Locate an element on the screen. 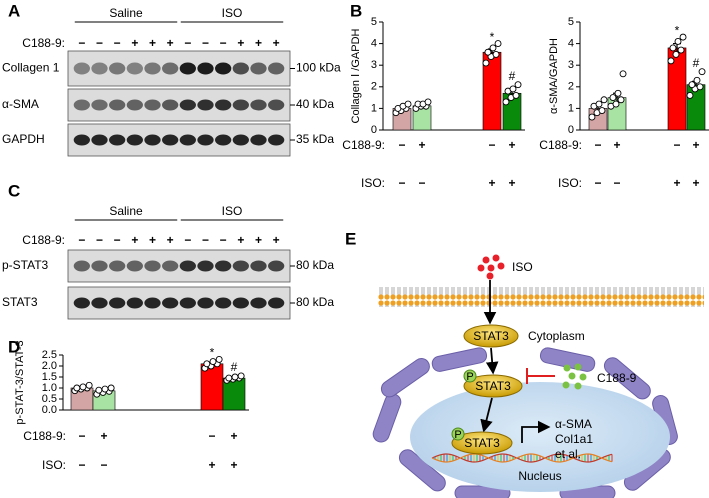  y-tick-label: 5 is located at coordinates (374, 22).